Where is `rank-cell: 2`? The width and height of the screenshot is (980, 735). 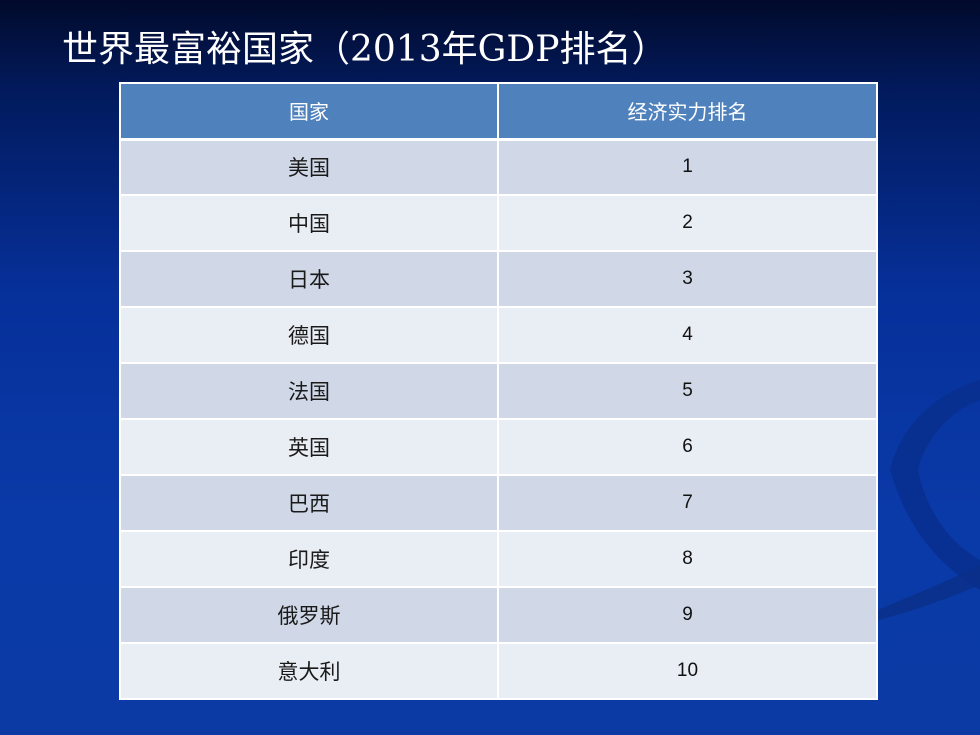 rank-cell: 2 is located at coordinates (687, 223).